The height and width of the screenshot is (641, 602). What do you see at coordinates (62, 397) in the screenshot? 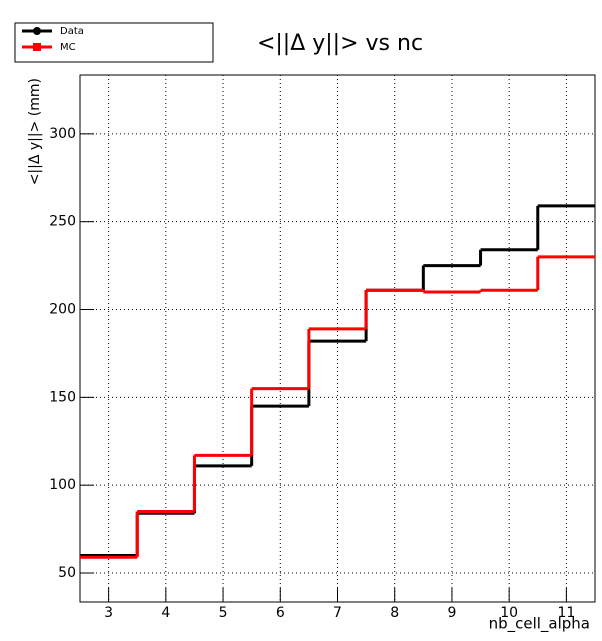
I see `y-tick-label: 150` at bounding box center [62, 397].